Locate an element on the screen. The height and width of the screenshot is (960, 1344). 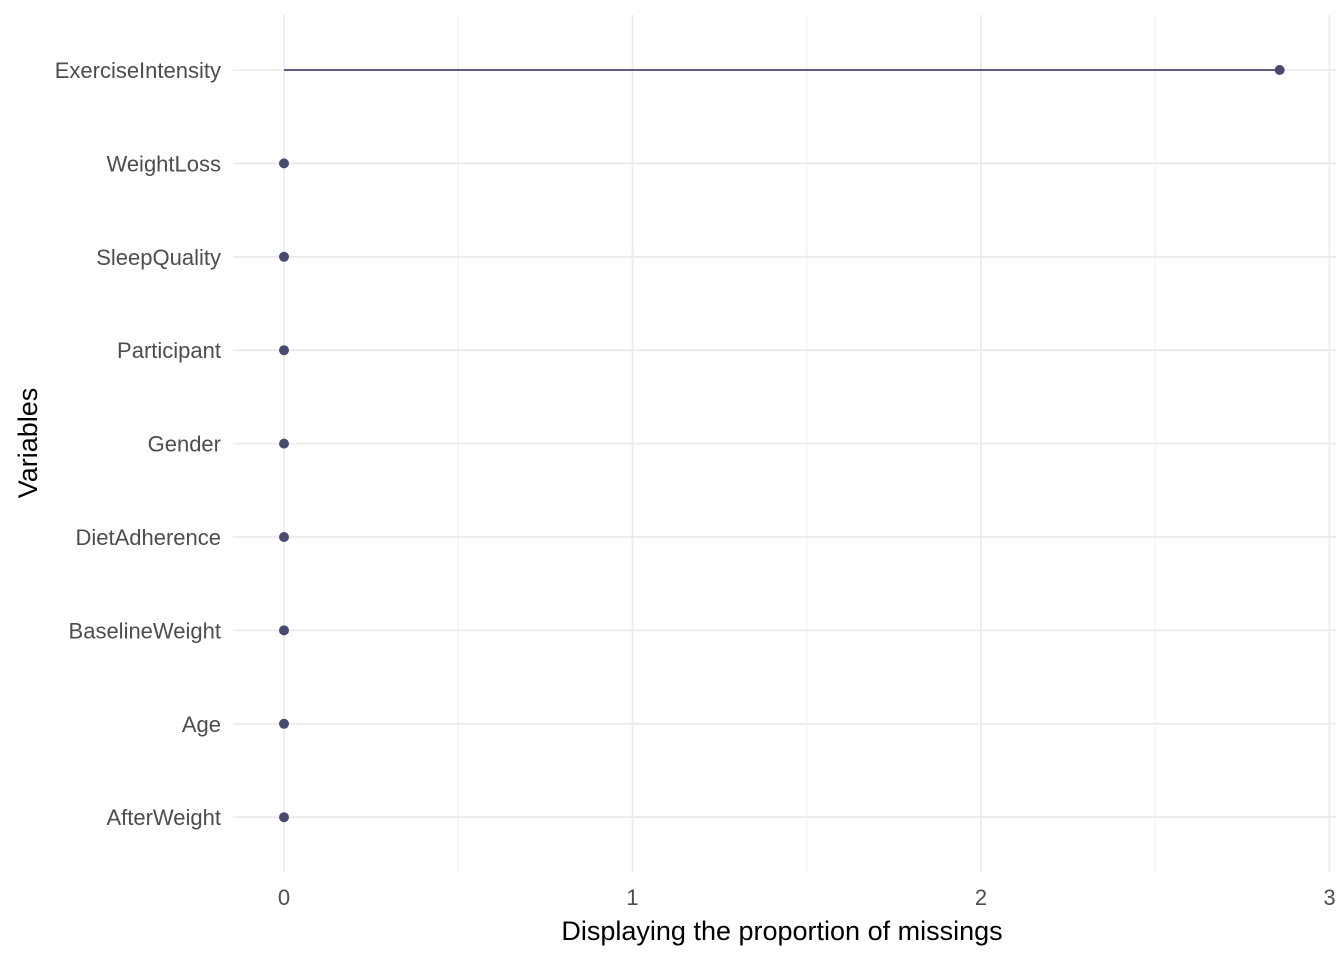
x-tick-label: 2 is located at coordinates (981, 897).